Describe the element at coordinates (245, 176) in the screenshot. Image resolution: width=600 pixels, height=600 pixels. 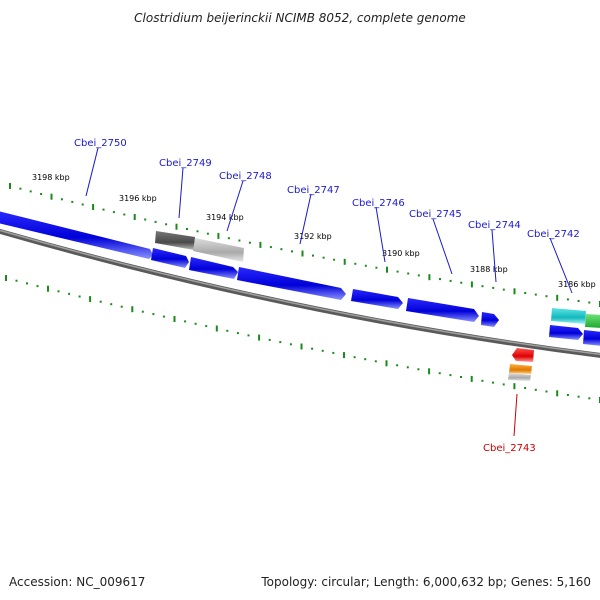
I see `gene-label-cbei-2748: Cbei_2748` at that location.